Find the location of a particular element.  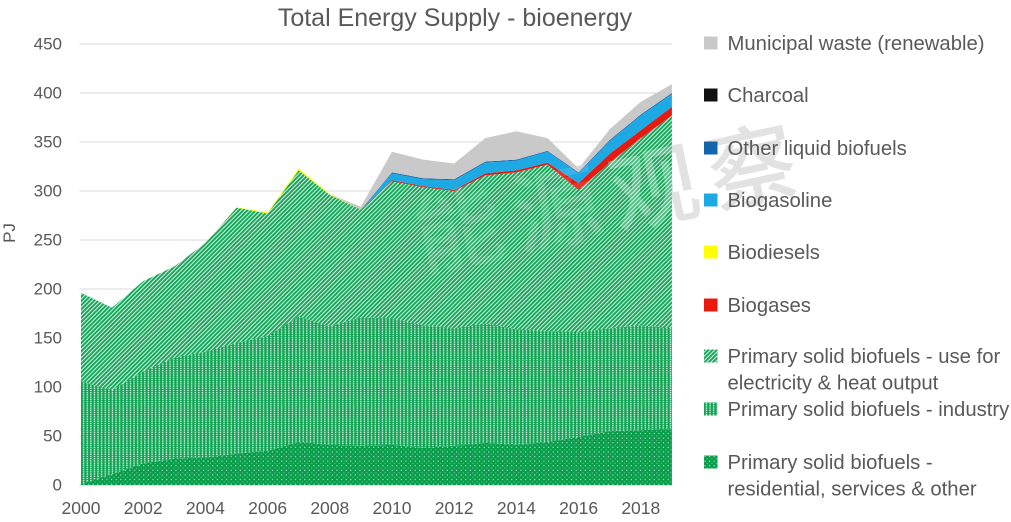

svg-text: 150 is located at coordinates (48, 338).